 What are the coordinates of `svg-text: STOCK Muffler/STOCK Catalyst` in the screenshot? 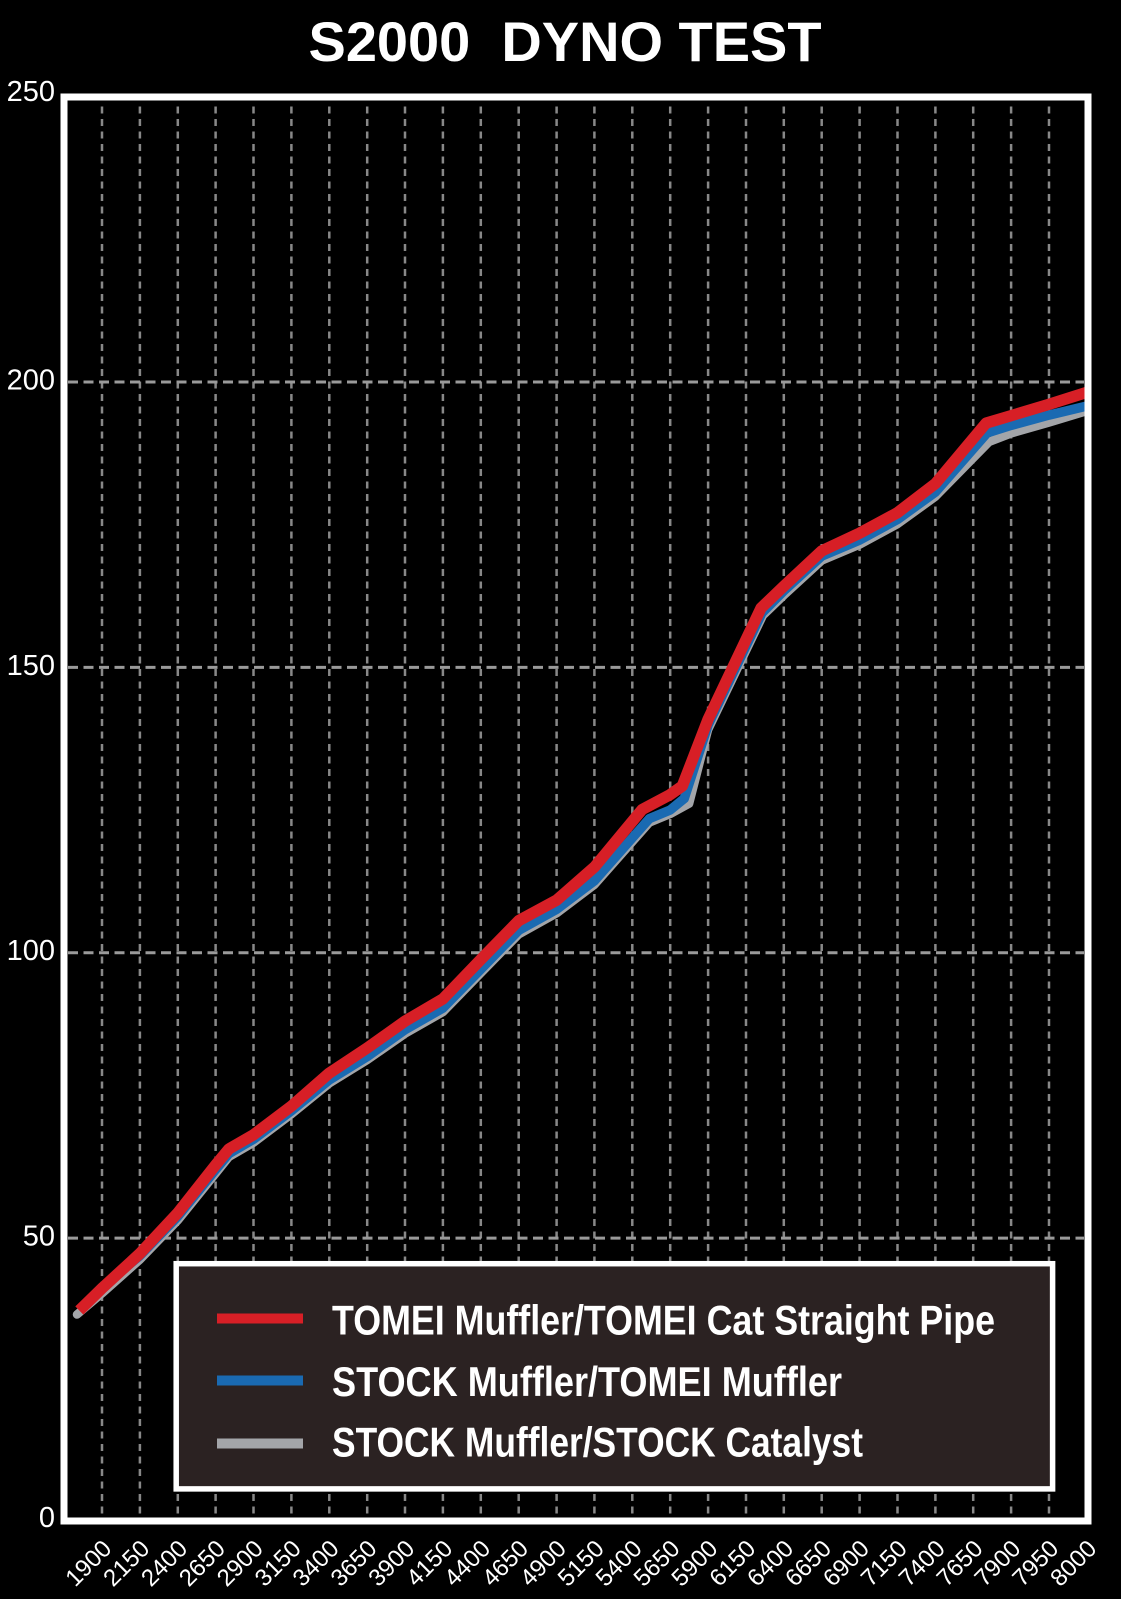 It's located at (597, 1442).